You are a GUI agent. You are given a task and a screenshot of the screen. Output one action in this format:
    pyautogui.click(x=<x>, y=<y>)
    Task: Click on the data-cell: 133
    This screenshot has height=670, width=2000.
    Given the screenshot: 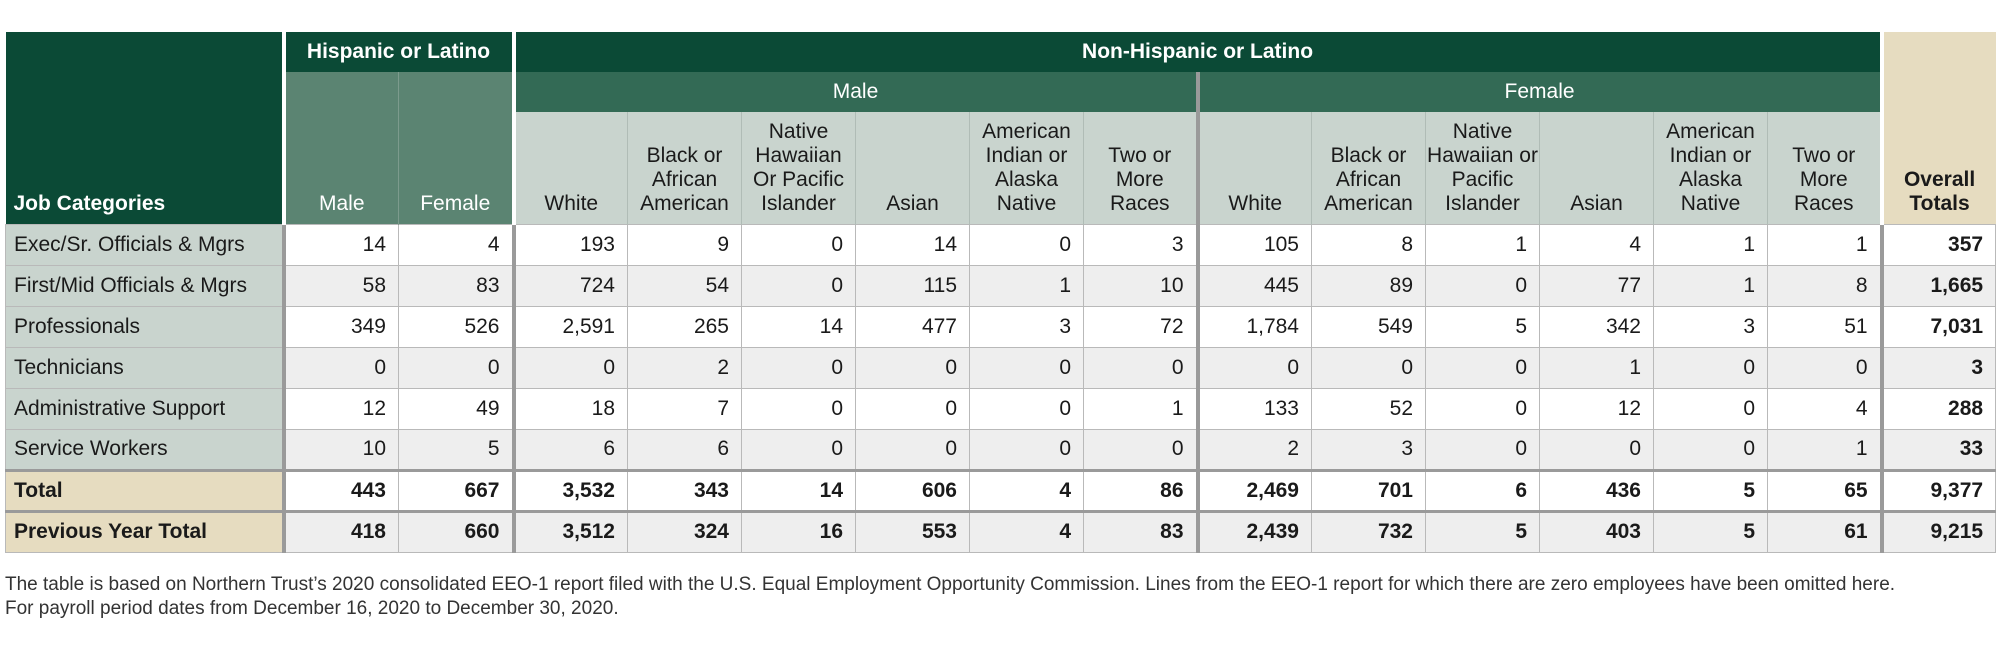 What is the action you would take?
    pyautogui.click(x=1253, y=408)
    